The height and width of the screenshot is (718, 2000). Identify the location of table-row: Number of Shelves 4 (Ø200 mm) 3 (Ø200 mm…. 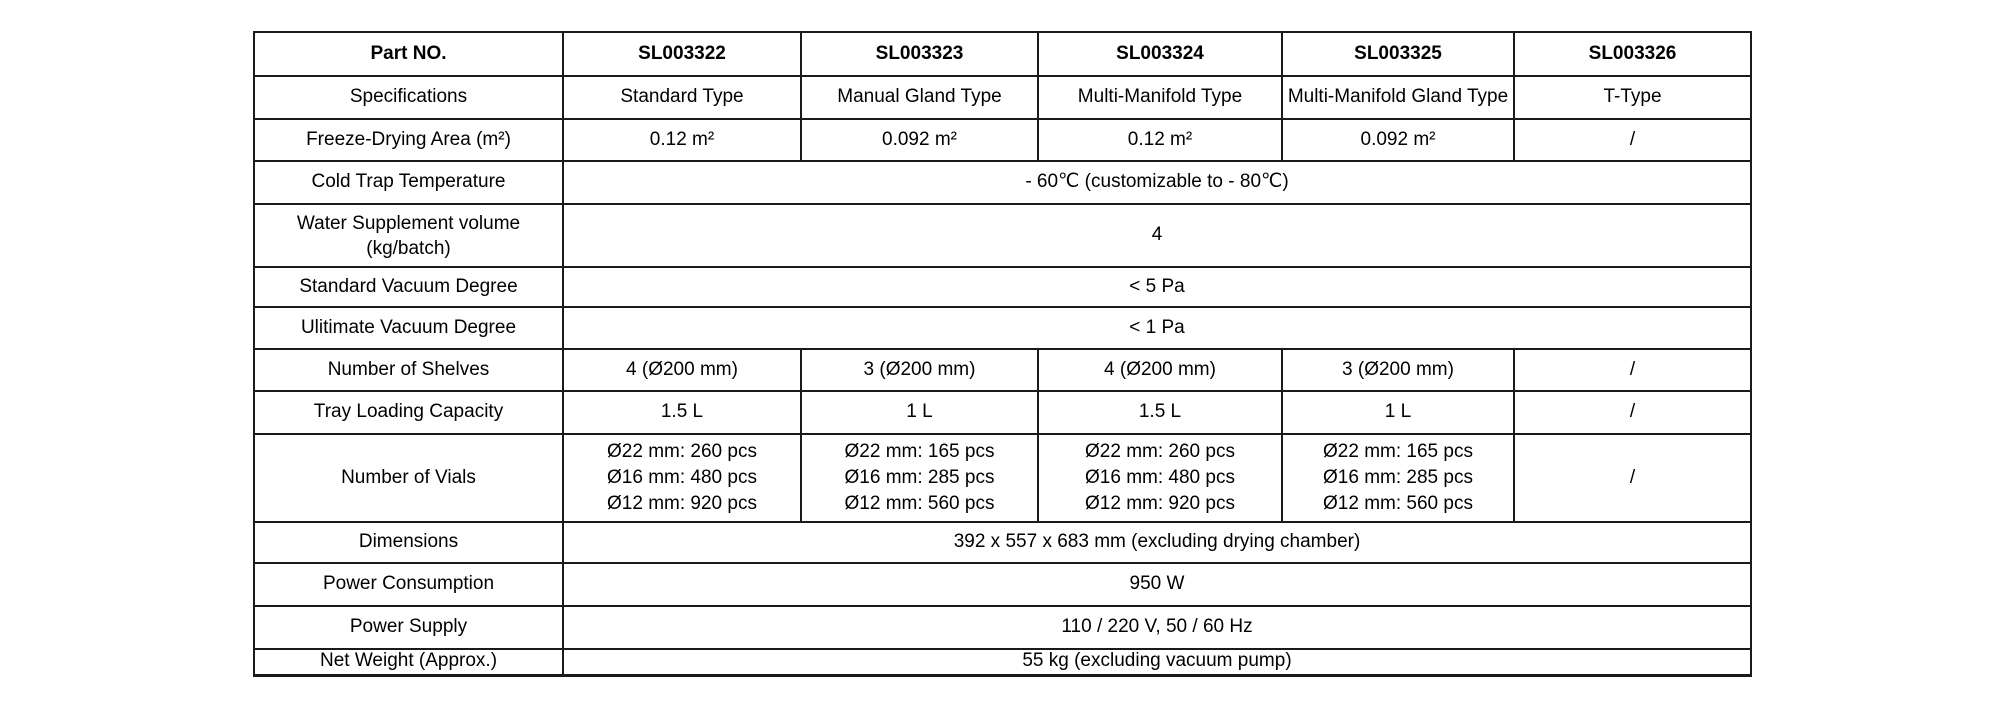
(1002, 370).